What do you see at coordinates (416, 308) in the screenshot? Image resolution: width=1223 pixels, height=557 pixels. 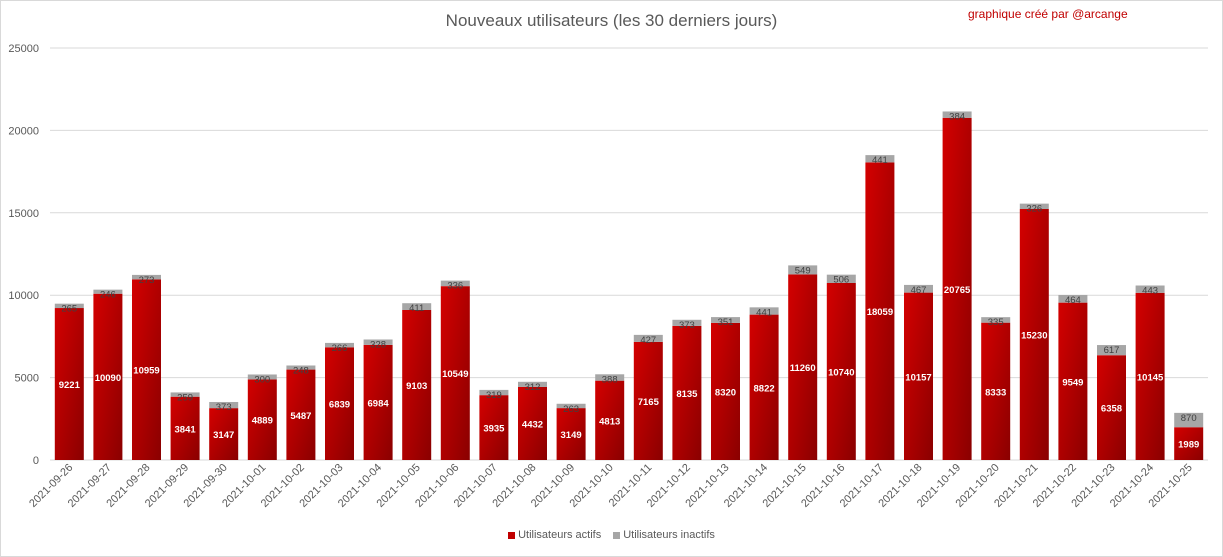 I see `data-label-inactifs: 411` at bounding box center [416, 308].